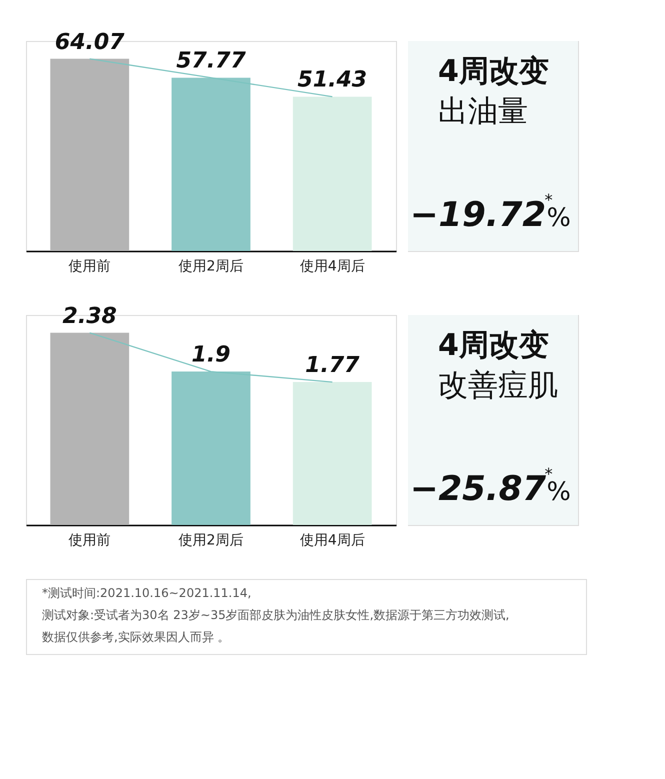 Image resolution: width=665 pixels, height=779 pixels. What do you see at coordinates (276, 615) in the screenshot?
I see `text: 测试对象:受试者为30名 23岁~35岁面部皮肤为油性皮肤女性,数据源于第三方功效测试,` at bounding box center [276, 615].